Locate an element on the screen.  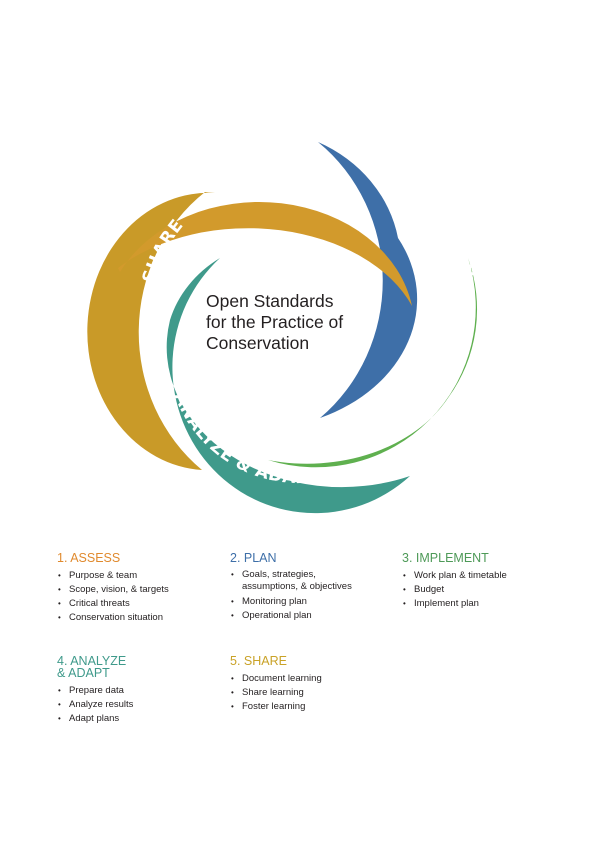
list-item: Adapt plans is located at coordinates (139, 719).